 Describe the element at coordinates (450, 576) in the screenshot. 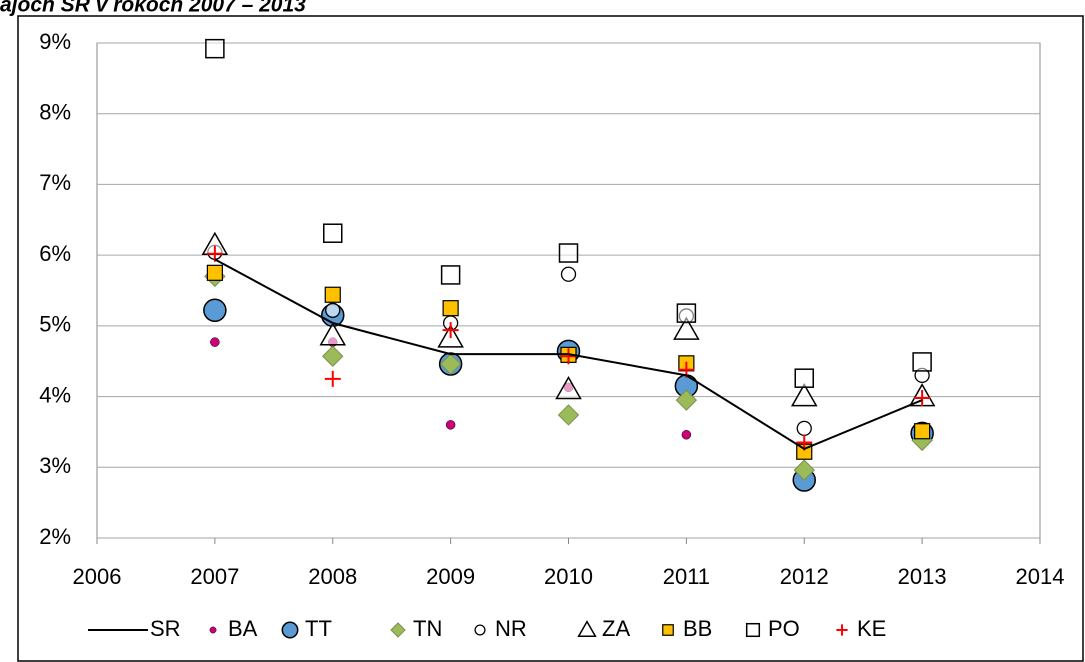

I see `x-tick-label: 2009` at that location.